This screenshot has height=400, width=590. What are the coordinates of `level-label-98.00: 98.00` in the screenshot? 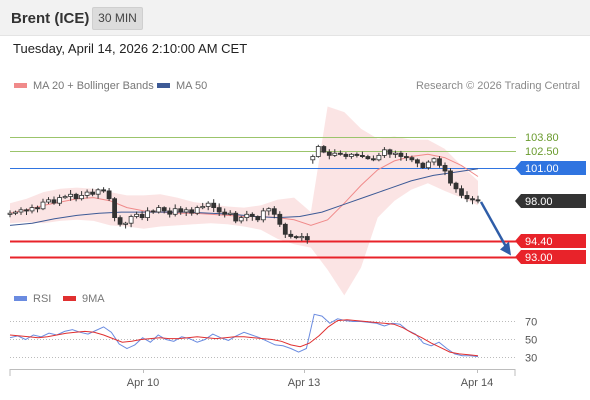 It's located at (539, 202).